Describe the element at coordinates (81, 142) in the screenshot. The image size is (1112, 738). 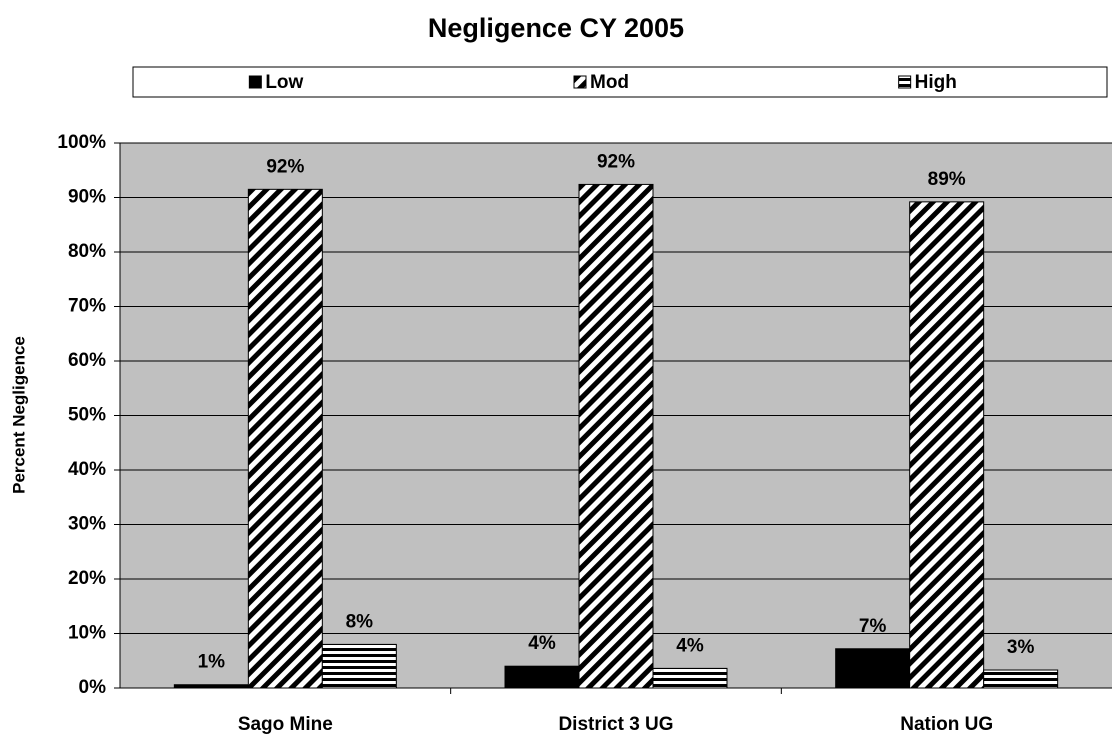
I see `y-tick-label: 100%` at that location.